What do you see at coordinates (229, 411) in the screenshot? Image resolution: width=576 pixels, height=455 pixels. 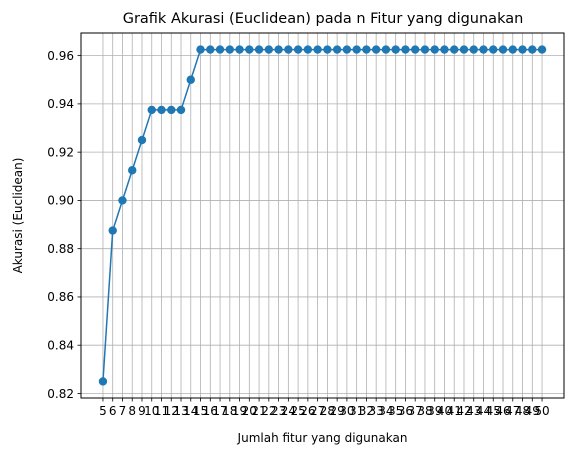 I see `x-tick-label: 18` at bounding box center [229, 411].